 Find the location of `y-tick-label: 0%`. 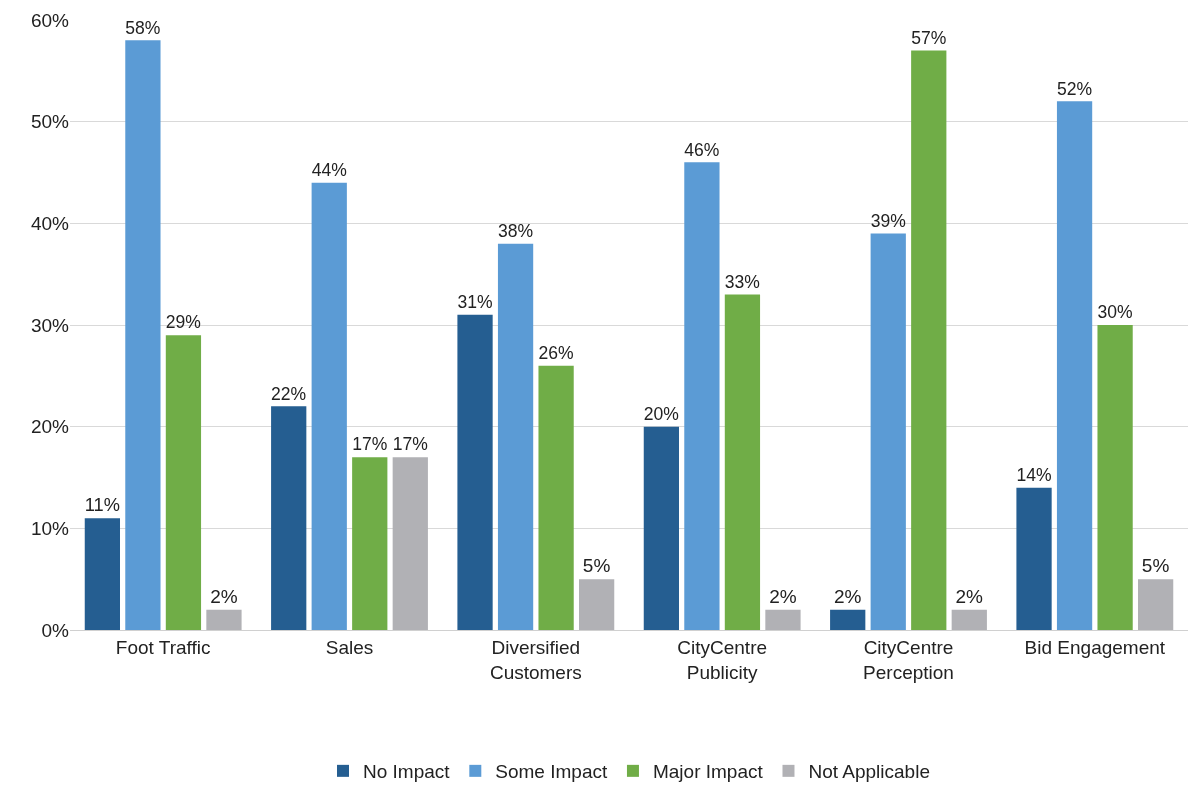

y-tick-label: 0% is located at coordinates (55, 630).